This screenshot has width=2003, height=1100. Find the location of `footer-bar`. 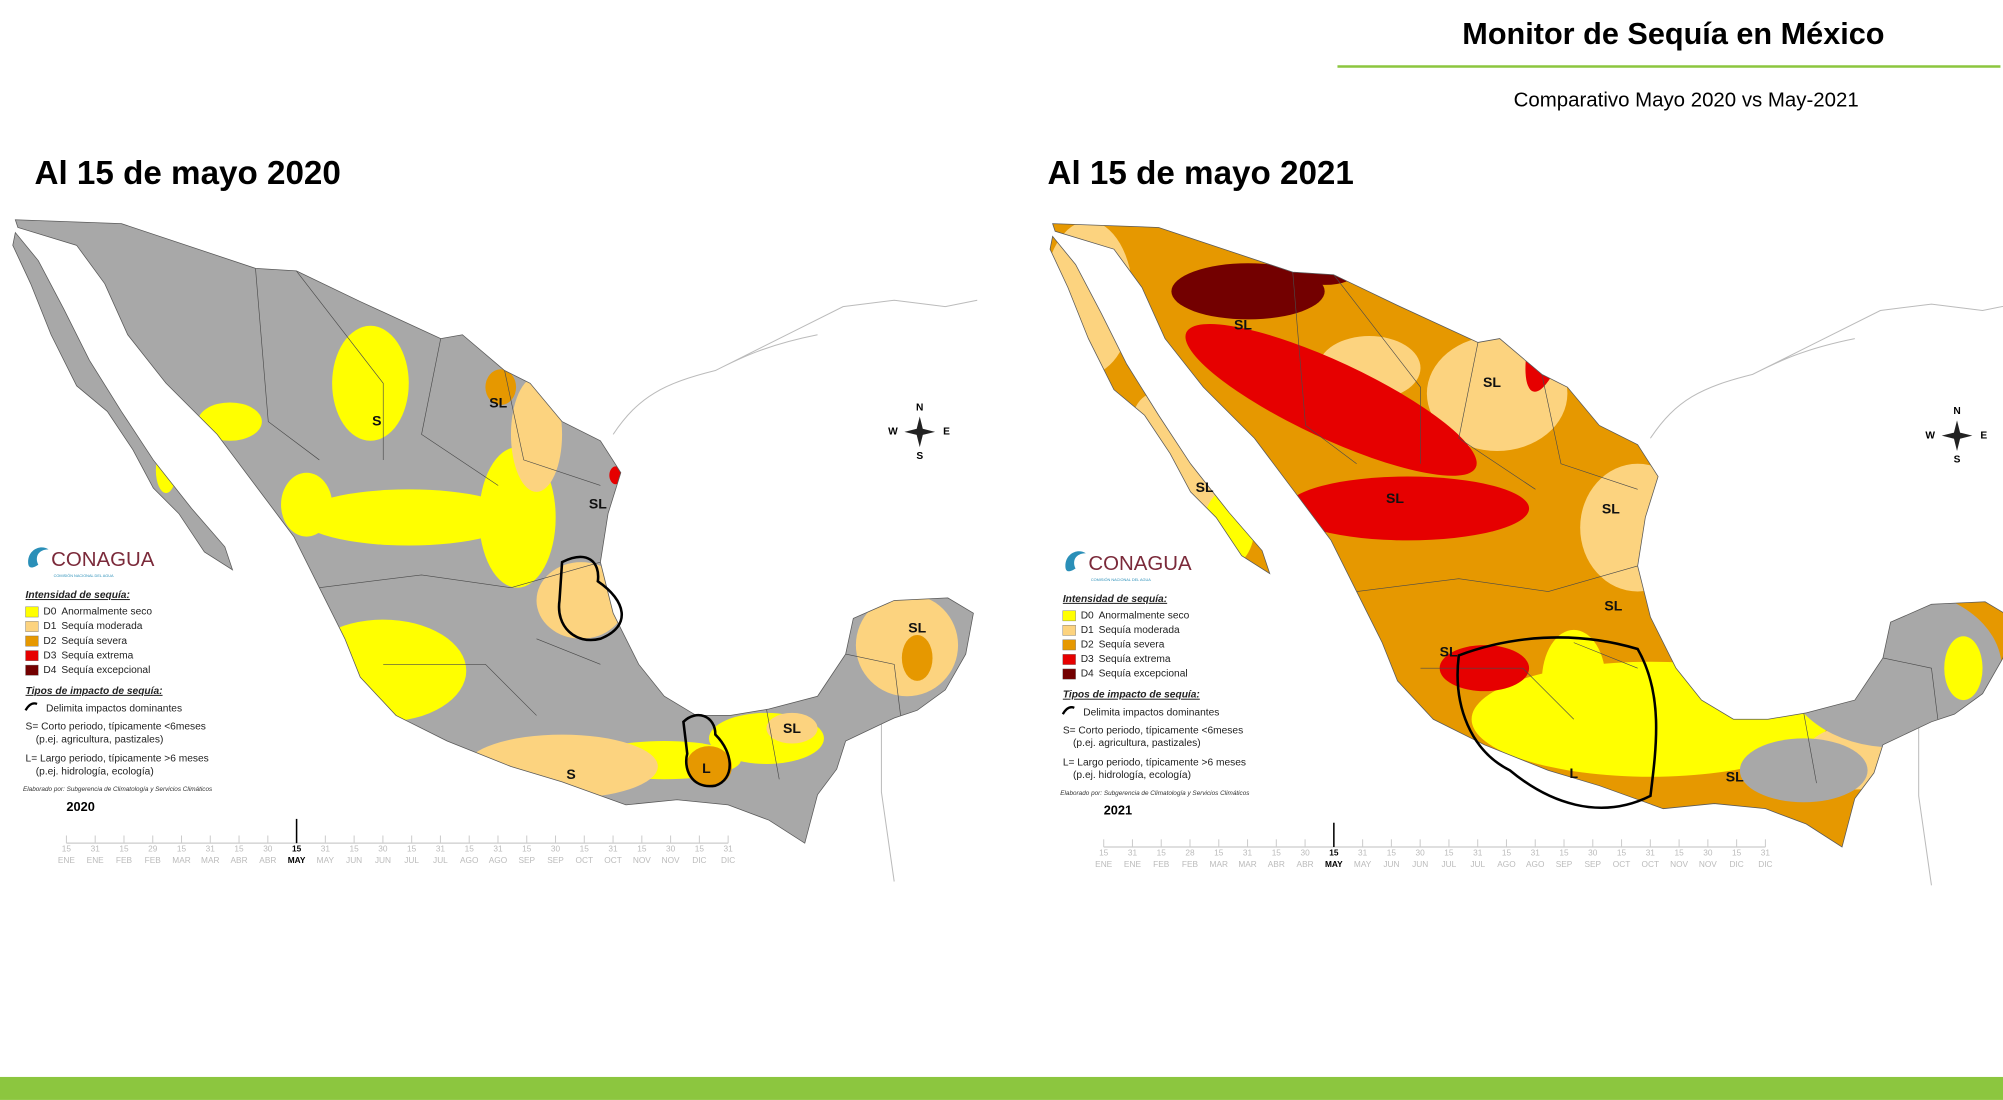

footer-bar is located at coordinates (1001, 1088).